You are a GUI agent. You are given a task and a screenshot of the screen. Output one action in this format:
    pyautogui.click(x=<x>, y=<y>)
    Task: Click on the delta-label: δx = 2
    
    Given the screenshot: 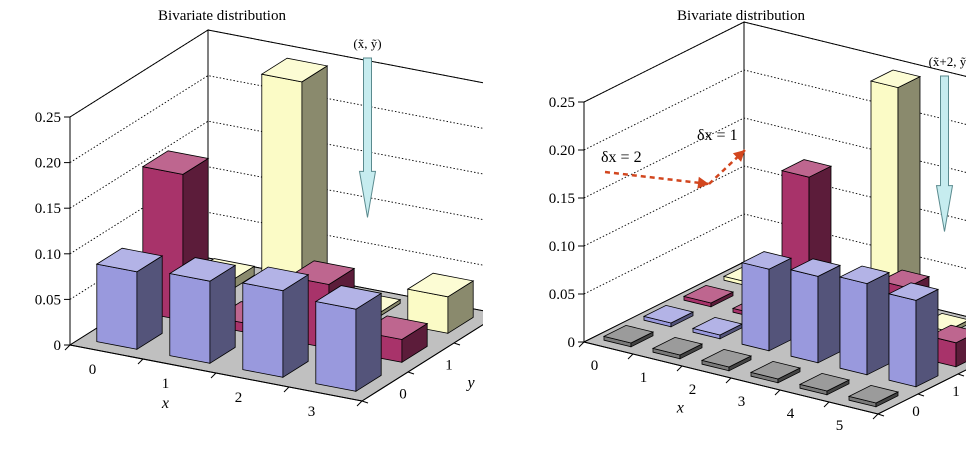 What is the action you would take?
    pyautogui.click(x=621, y=157)
    